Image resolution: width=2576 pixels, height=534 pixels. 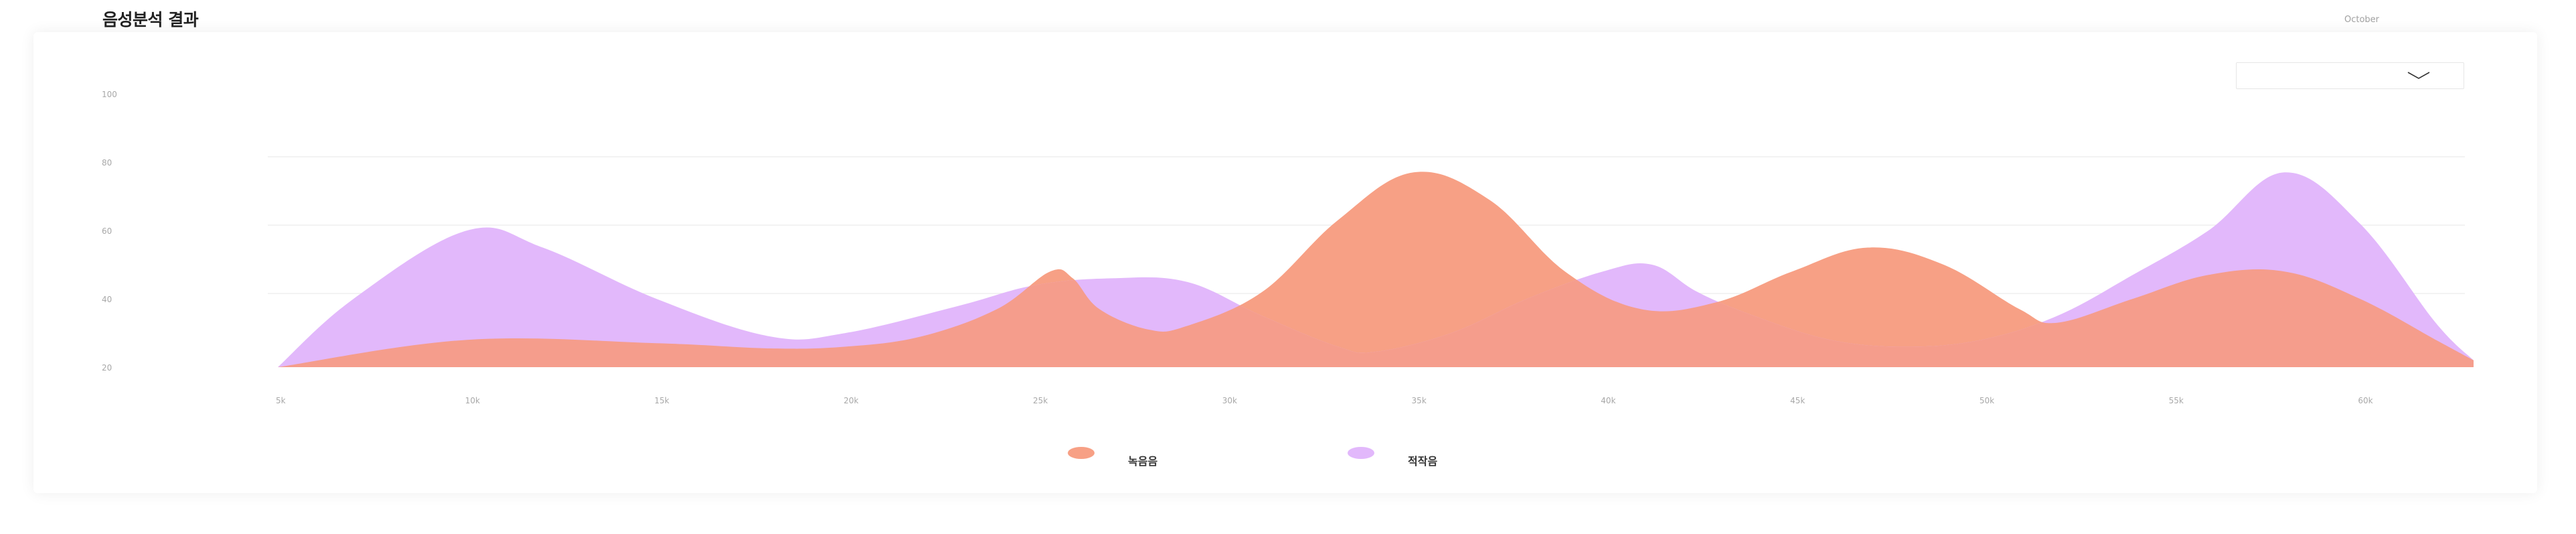 What do you see at coordinates (1230, 400) in the screenshot?
I see `x-tick-label: 30k` at bounding box center [1230, 400].